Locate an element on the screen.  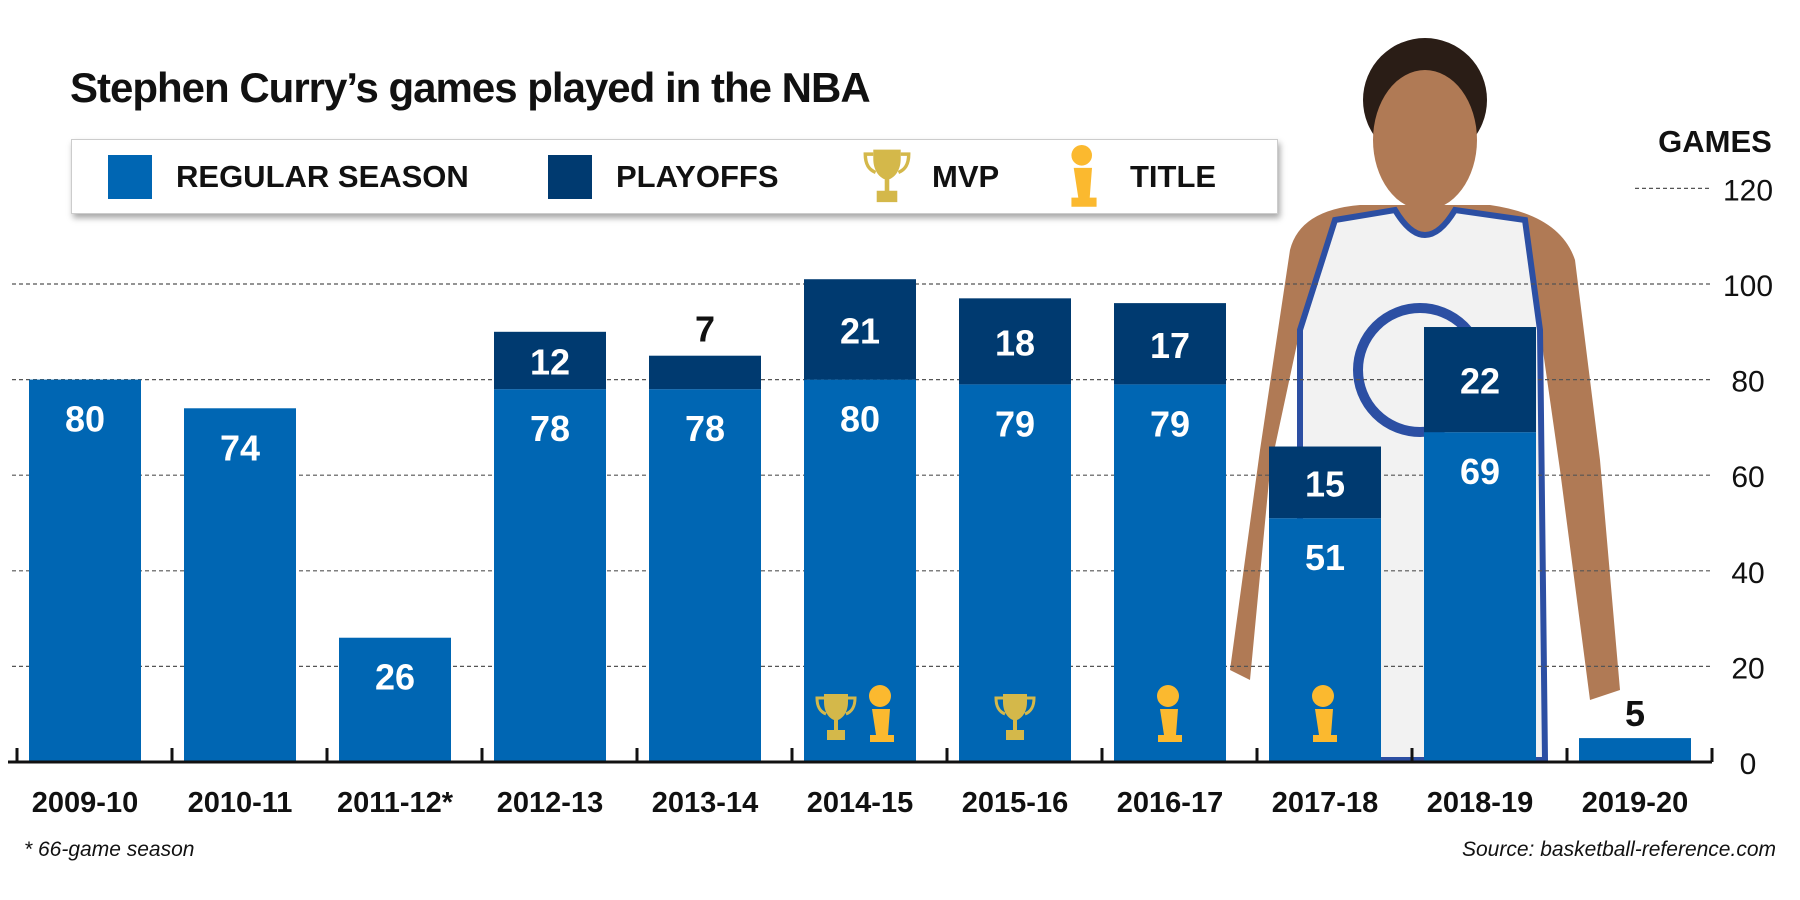
bar-label-playoffs: 18 is located at coordinates (1015, 342).